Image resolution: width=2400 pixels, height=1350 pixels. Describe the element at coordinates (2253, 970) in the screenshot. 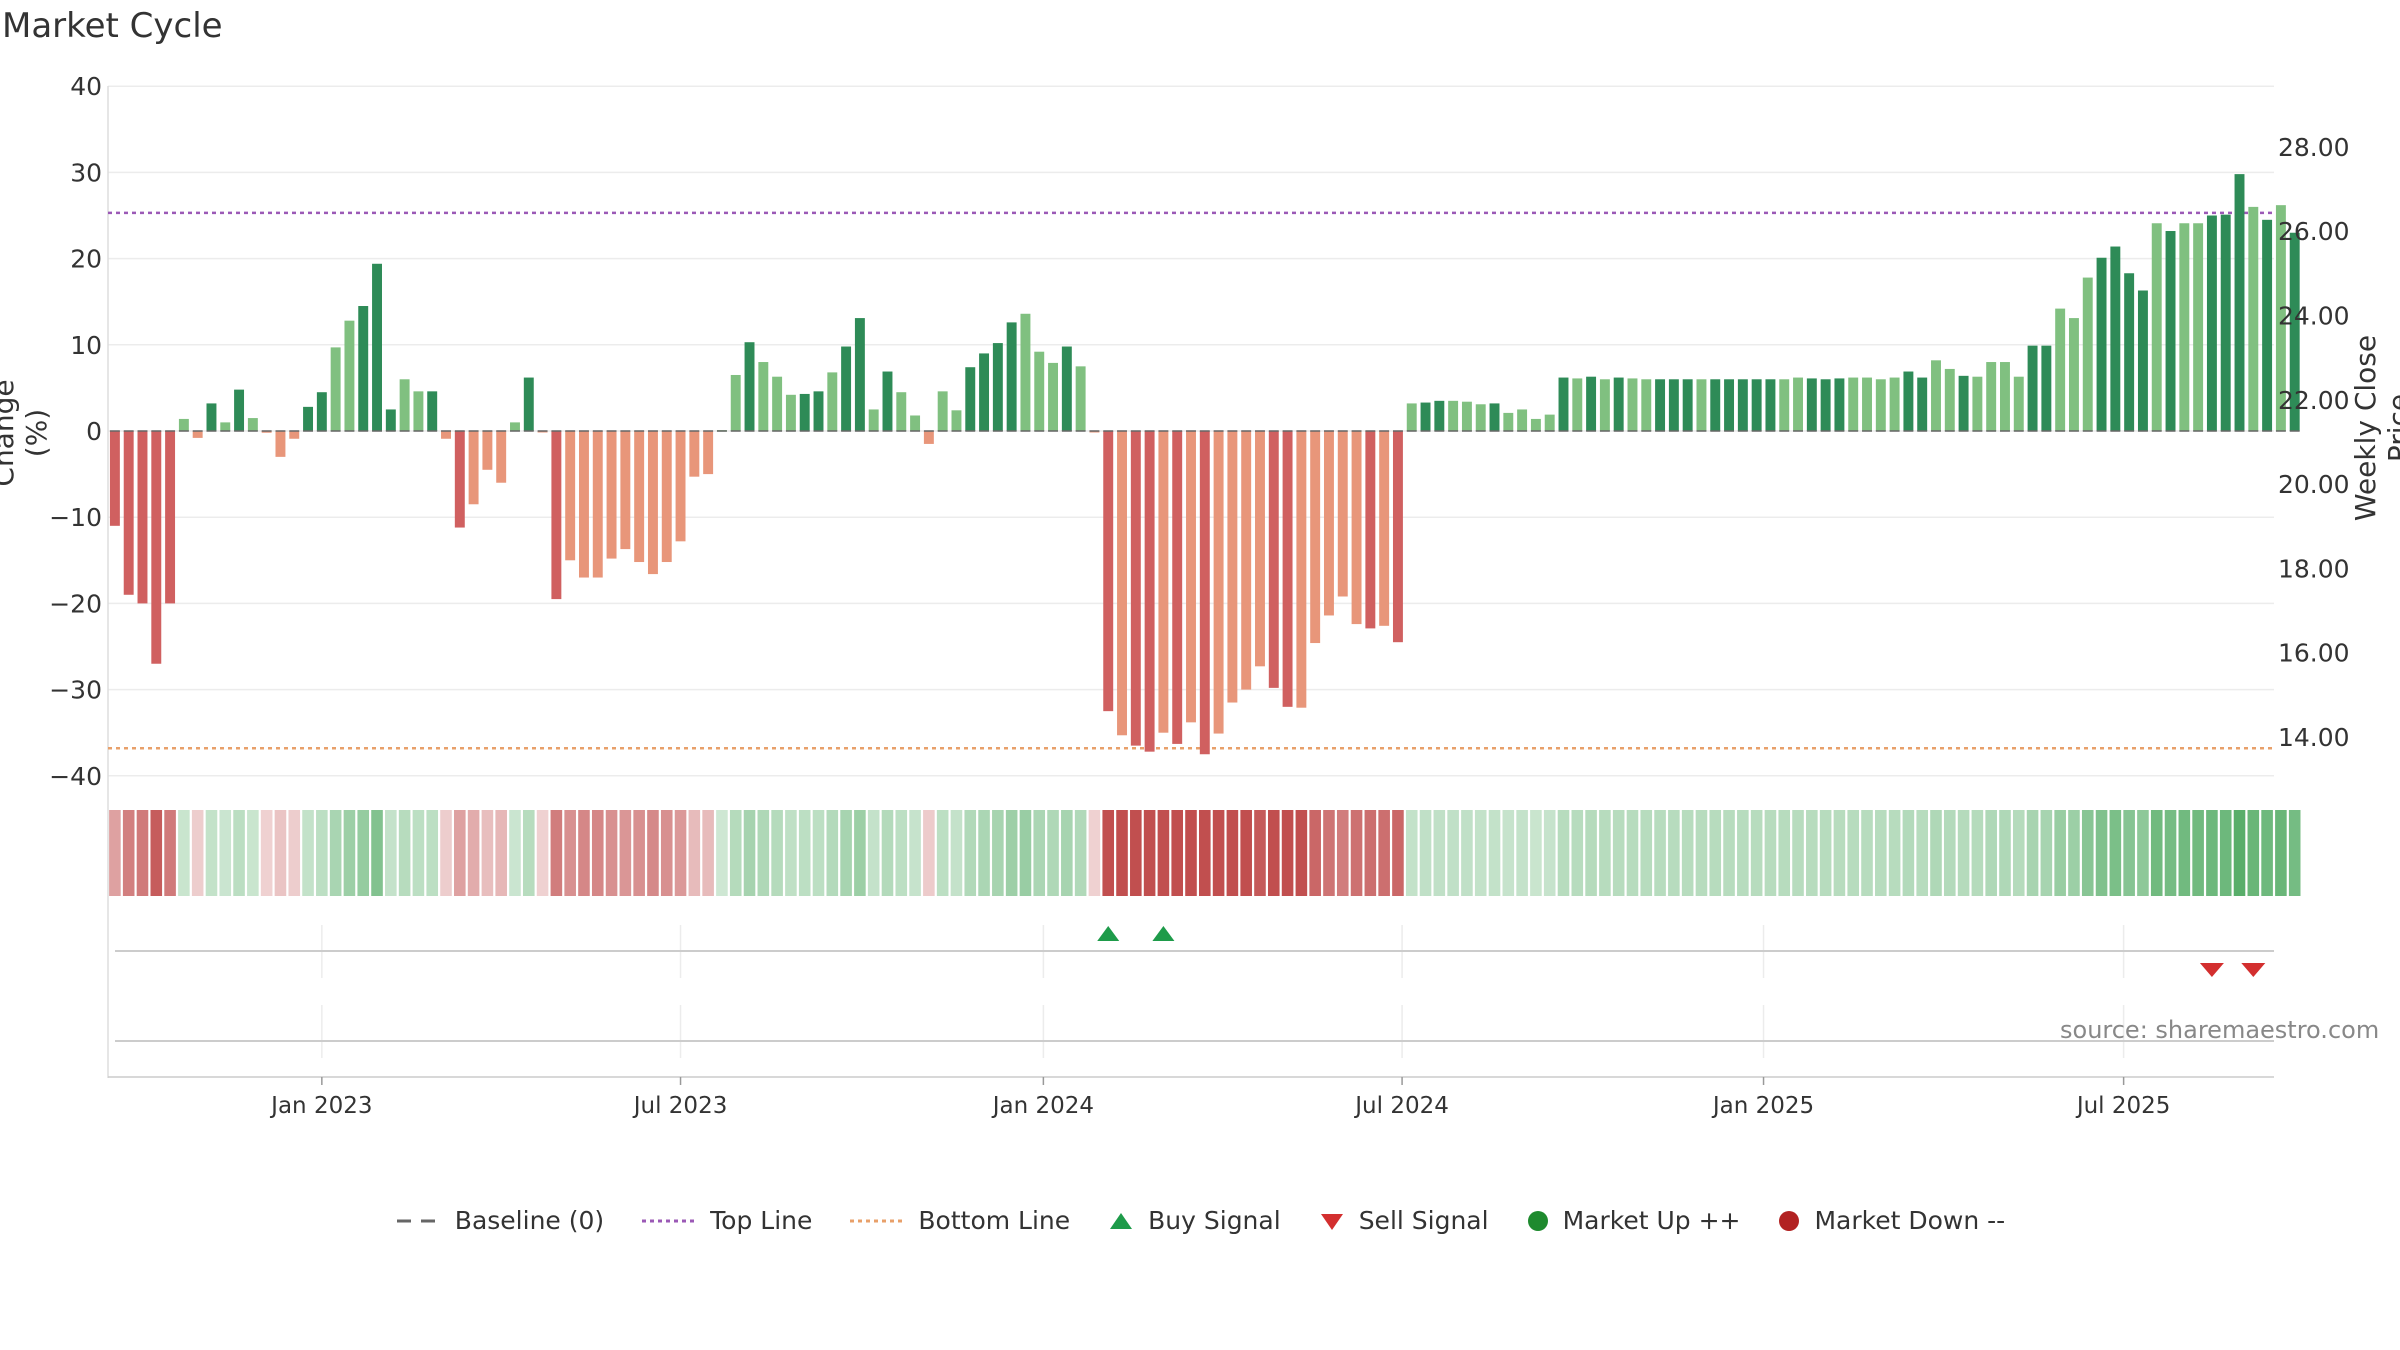

I see `sell-signal-marker` at that location.